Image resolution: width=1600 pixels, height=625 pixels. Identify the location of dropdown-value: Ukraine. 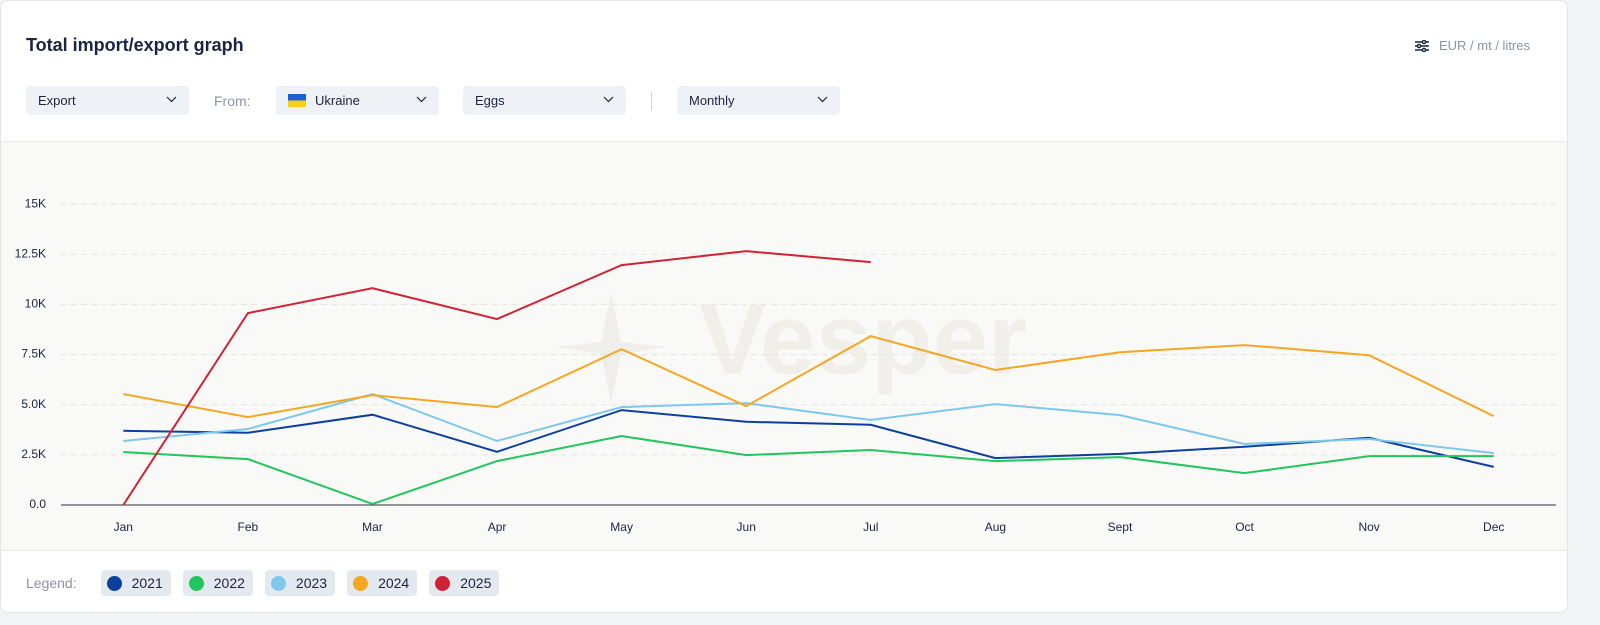
(337, 100).